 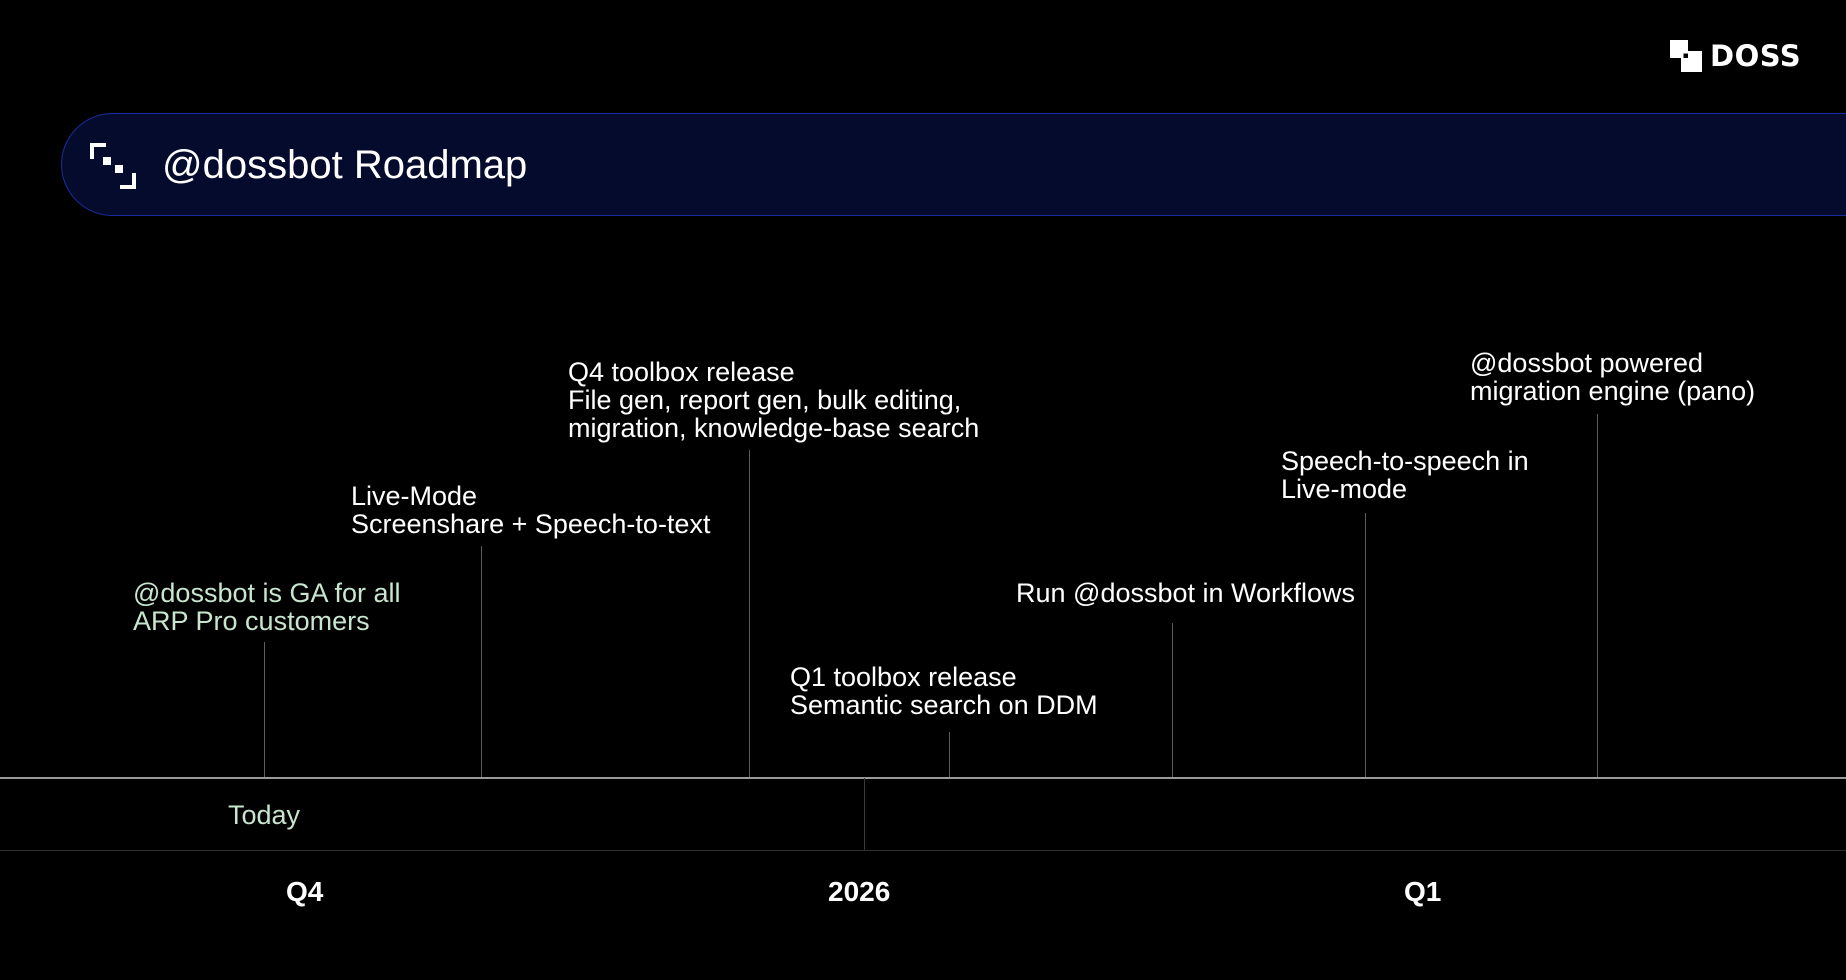 I want to click on timeline-axis, so click(x=923, y=778).